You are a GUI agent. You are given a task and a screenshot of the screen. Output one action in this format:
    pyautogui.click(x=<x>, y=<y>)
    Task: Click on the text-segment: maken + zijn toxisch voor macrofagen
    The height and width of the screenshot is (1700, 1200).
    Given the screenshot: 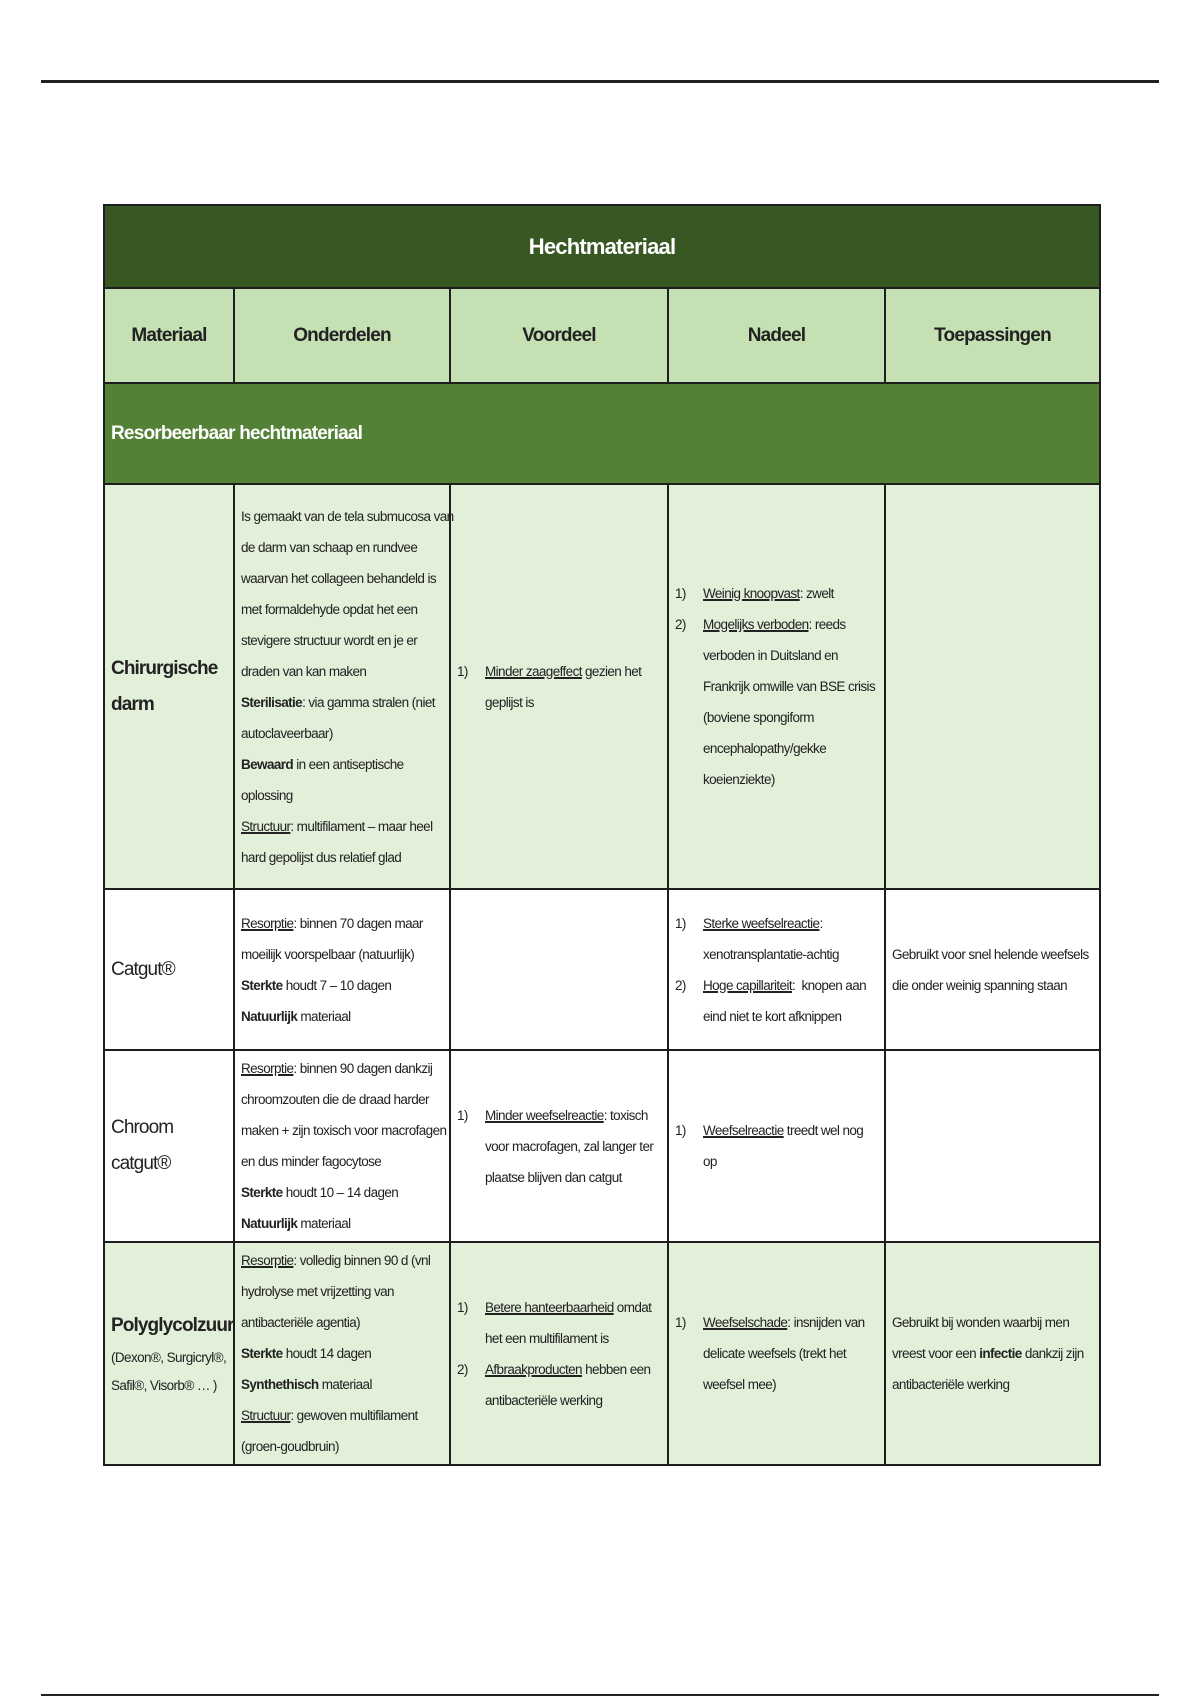 What is the action you would take?
    pyautogui.click(x=344, y=1130)
    